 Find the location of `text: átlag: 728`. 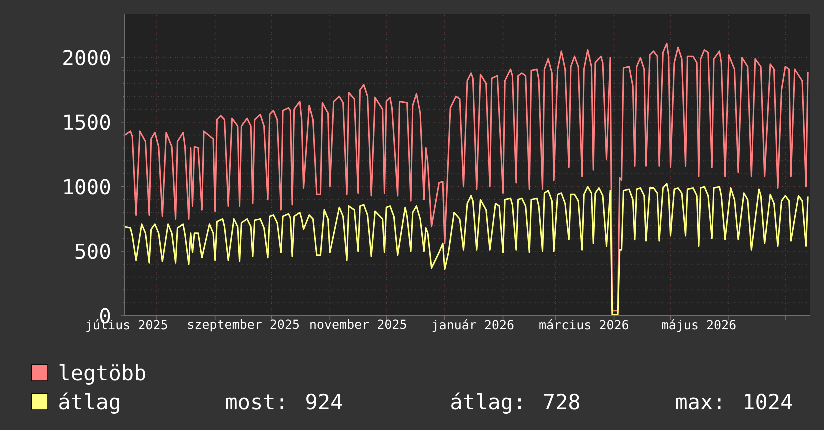

text: átlag: 728 is located at coordinates (516, 403).